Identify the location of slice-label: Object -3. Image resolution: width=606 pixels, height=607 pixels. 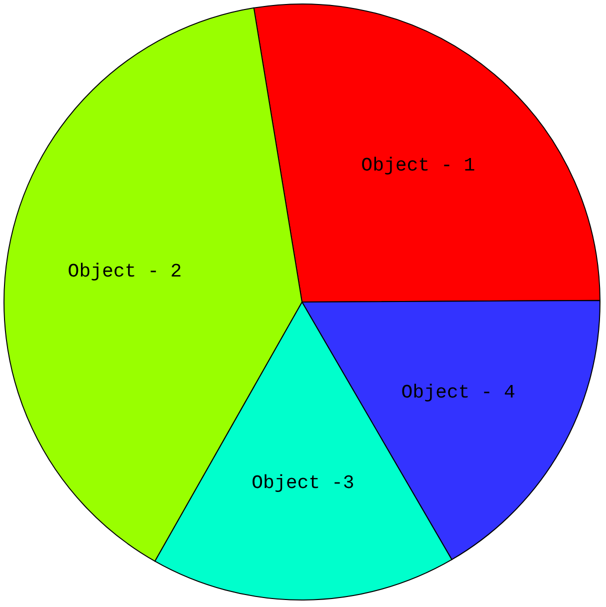
(303, 483).